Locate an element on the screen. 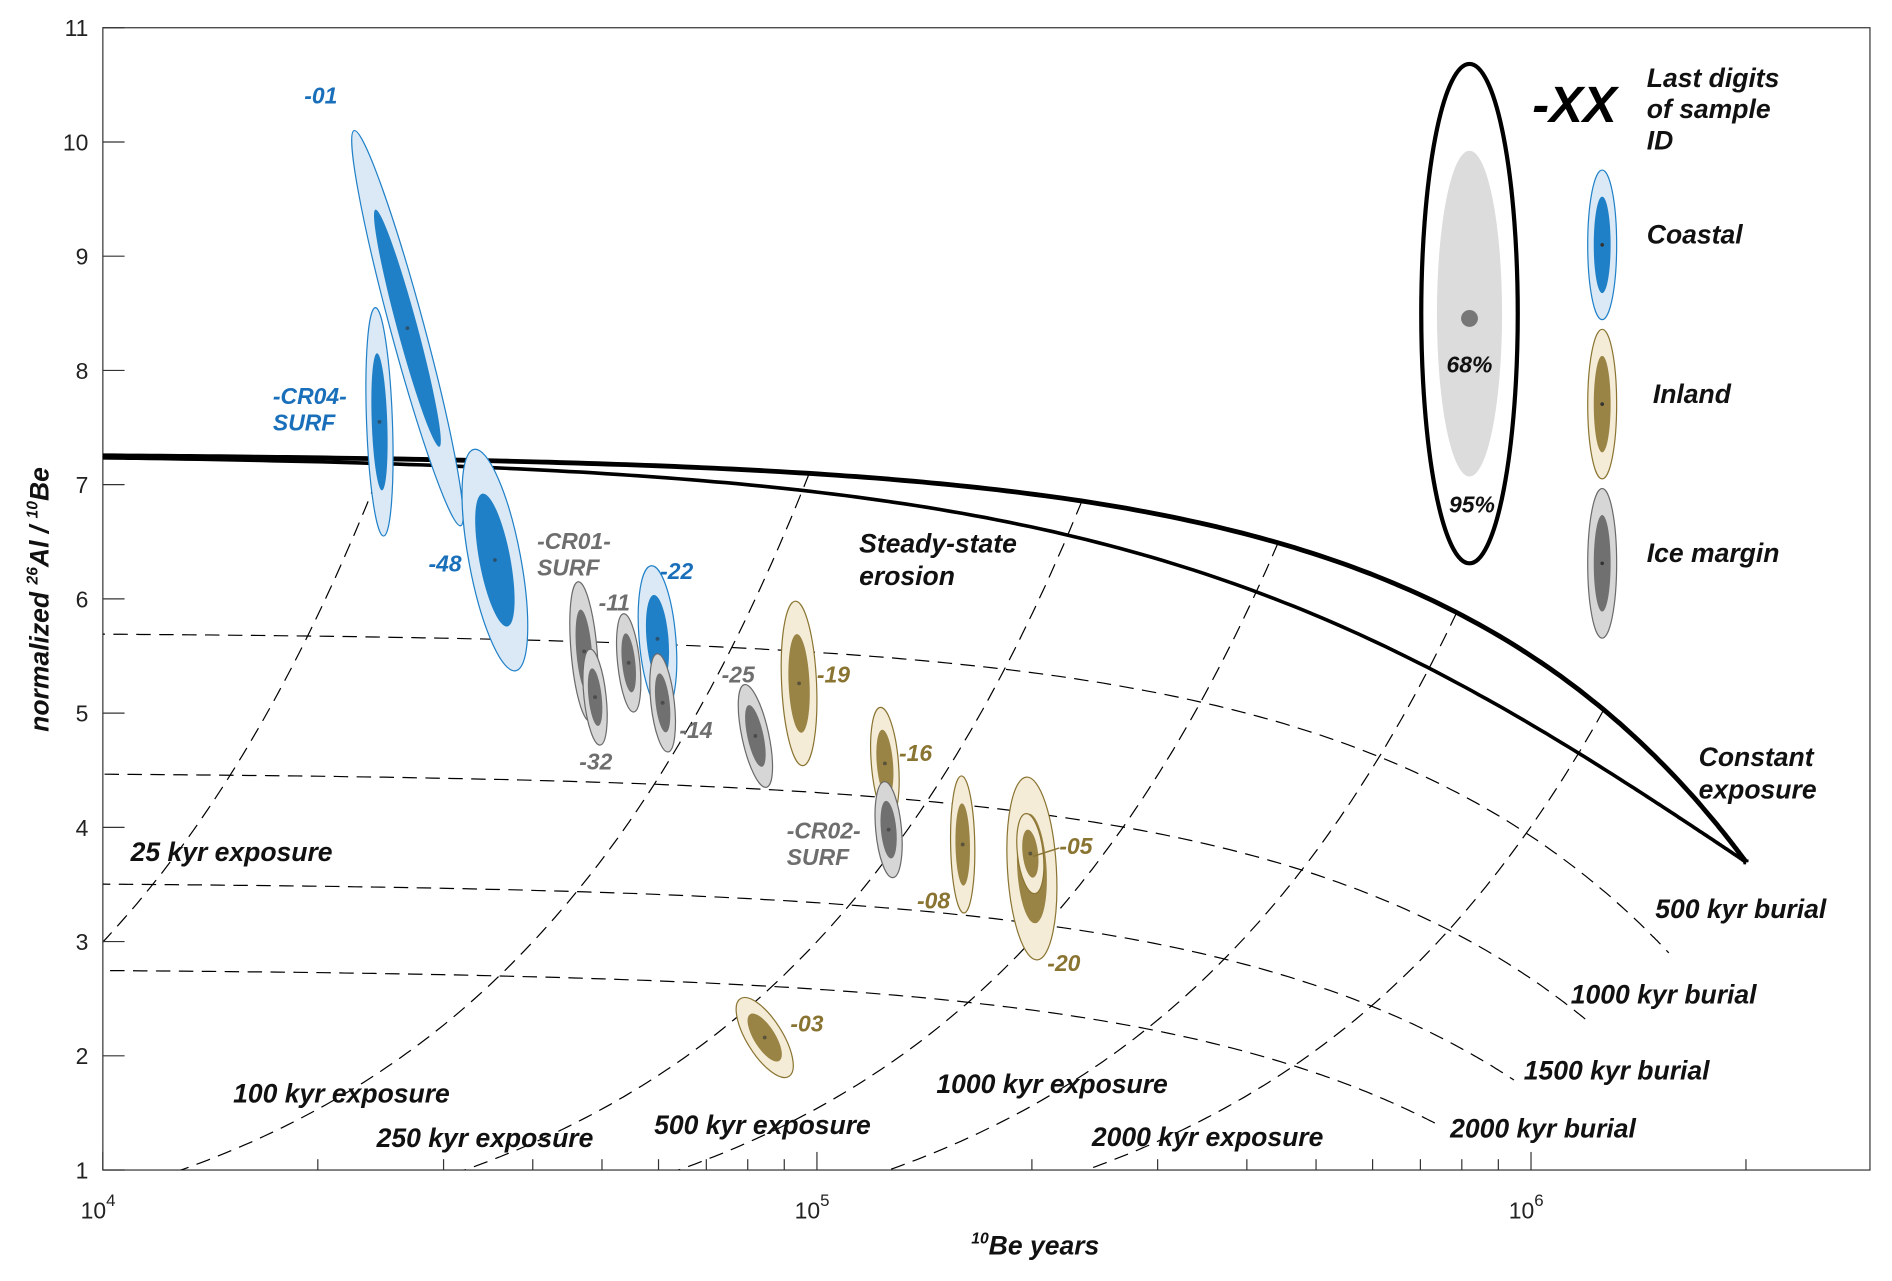  sample-label: -CR02- is located at coordinates (824, 830).